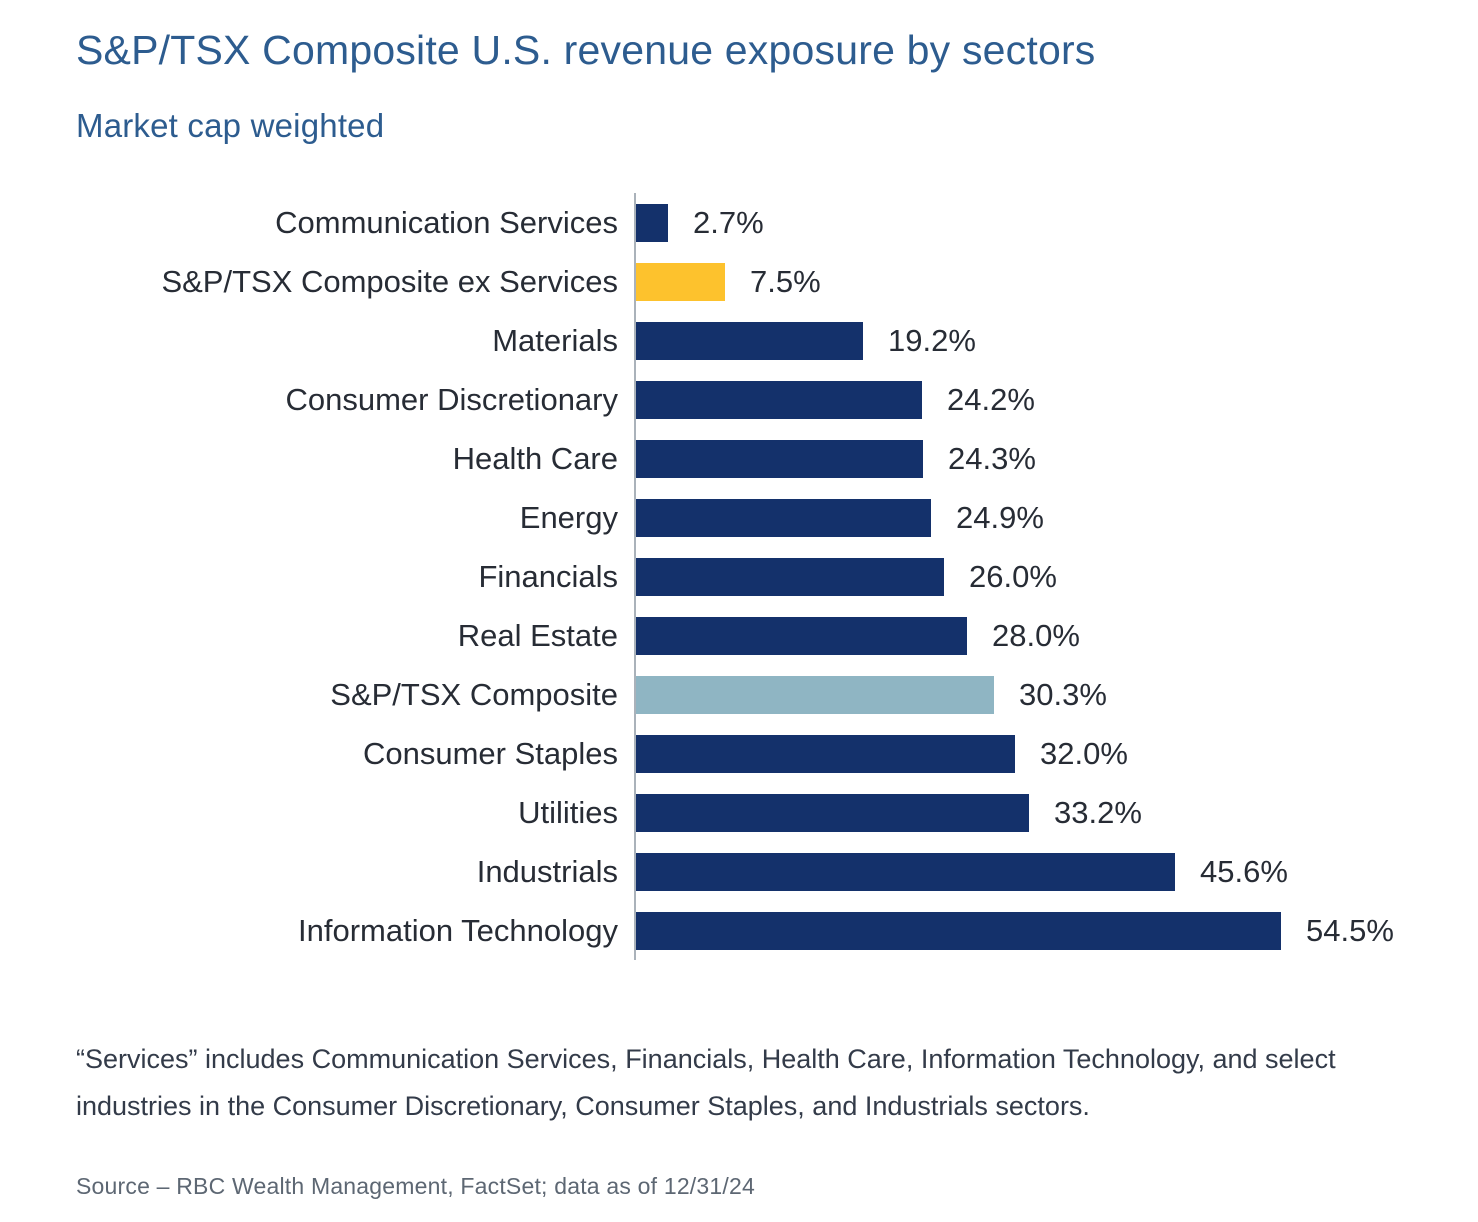 This screenshot has height=1222, width=1478. I want to click on chart-row: Consumer Discretionary 24.2%, so click(741, 400).